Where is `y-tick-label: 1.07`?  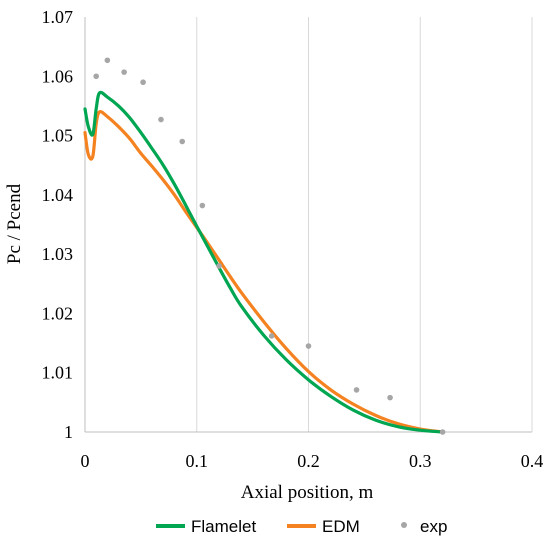
y-tick-label: 1.07 is located at coordinates (58, 17).